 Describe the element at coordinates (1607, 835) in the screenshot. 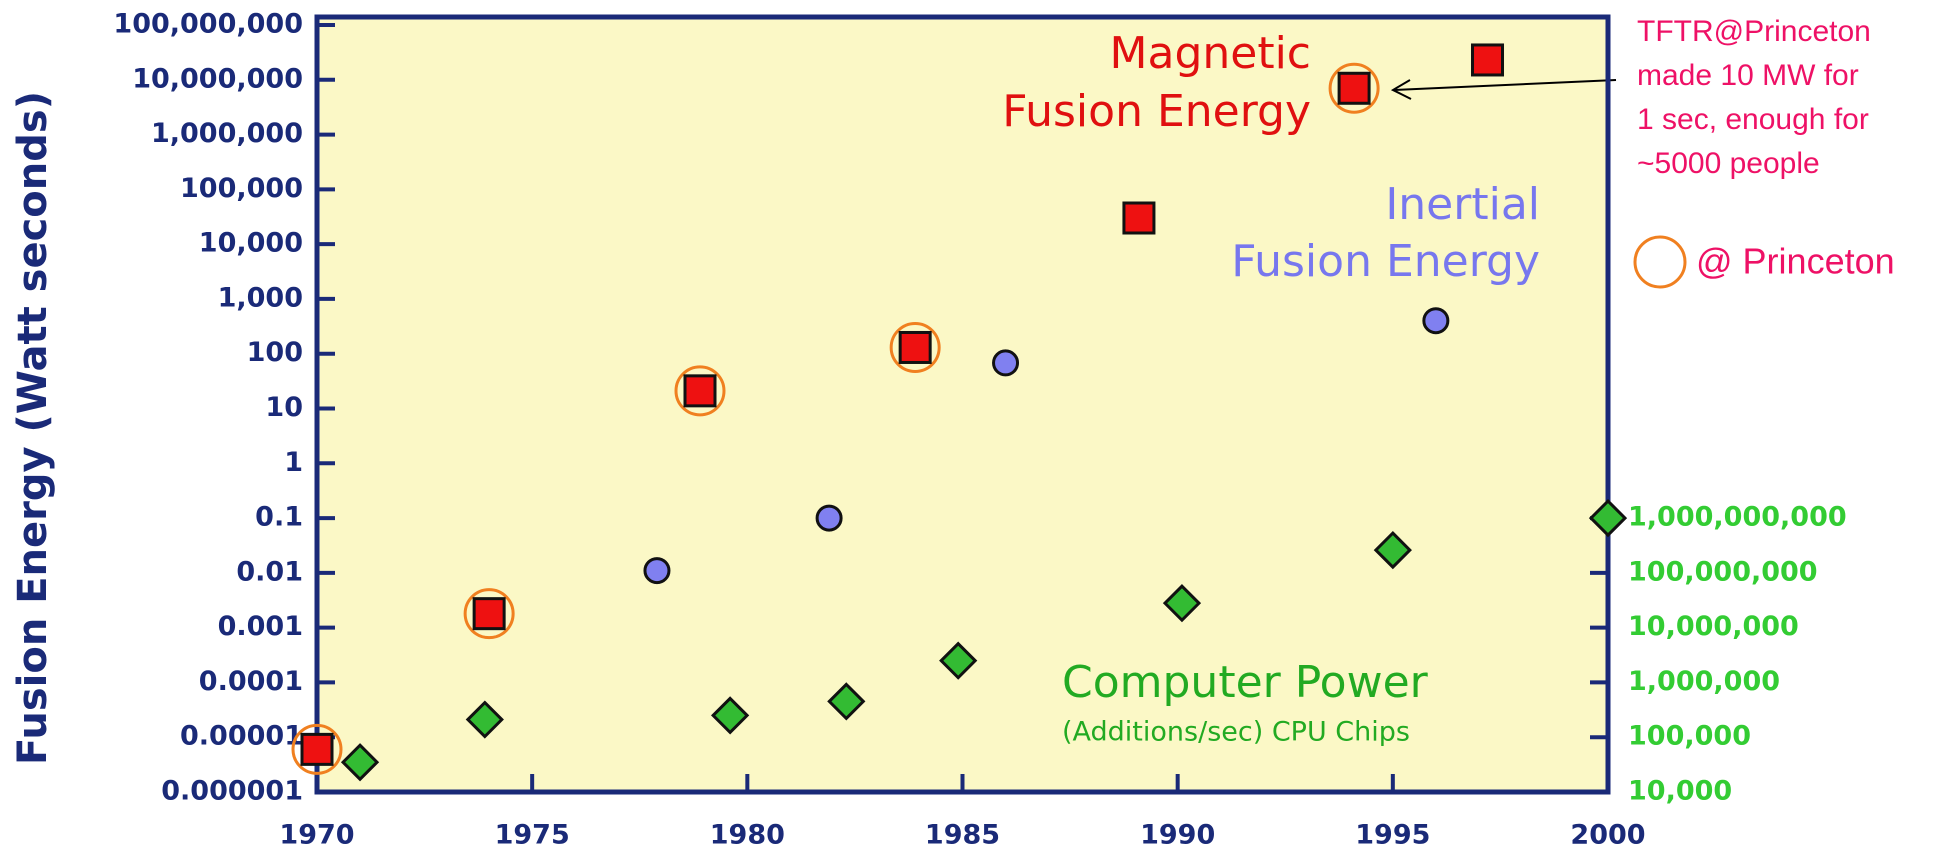

I see `x-tick-label: 2000` at that location.